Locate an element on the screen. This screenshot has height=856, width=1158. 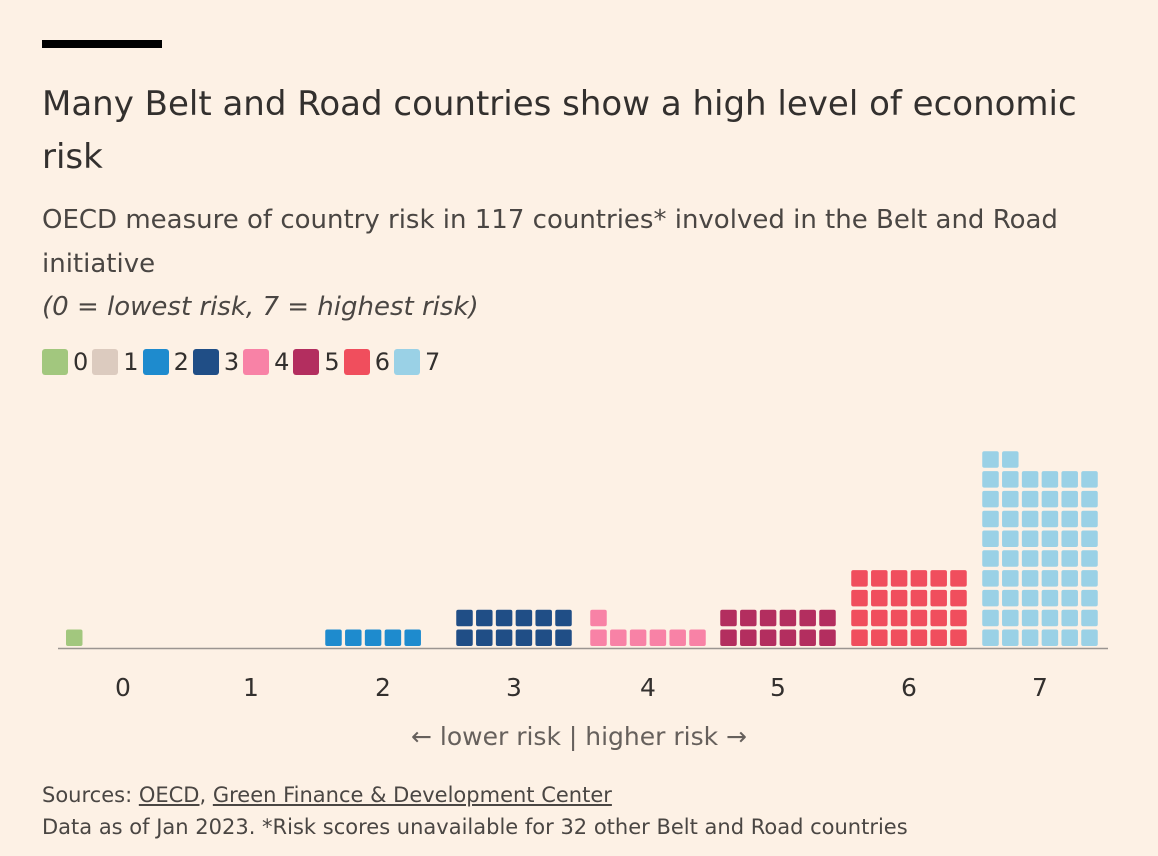
brand-bar is located at coordinates (102, 44).